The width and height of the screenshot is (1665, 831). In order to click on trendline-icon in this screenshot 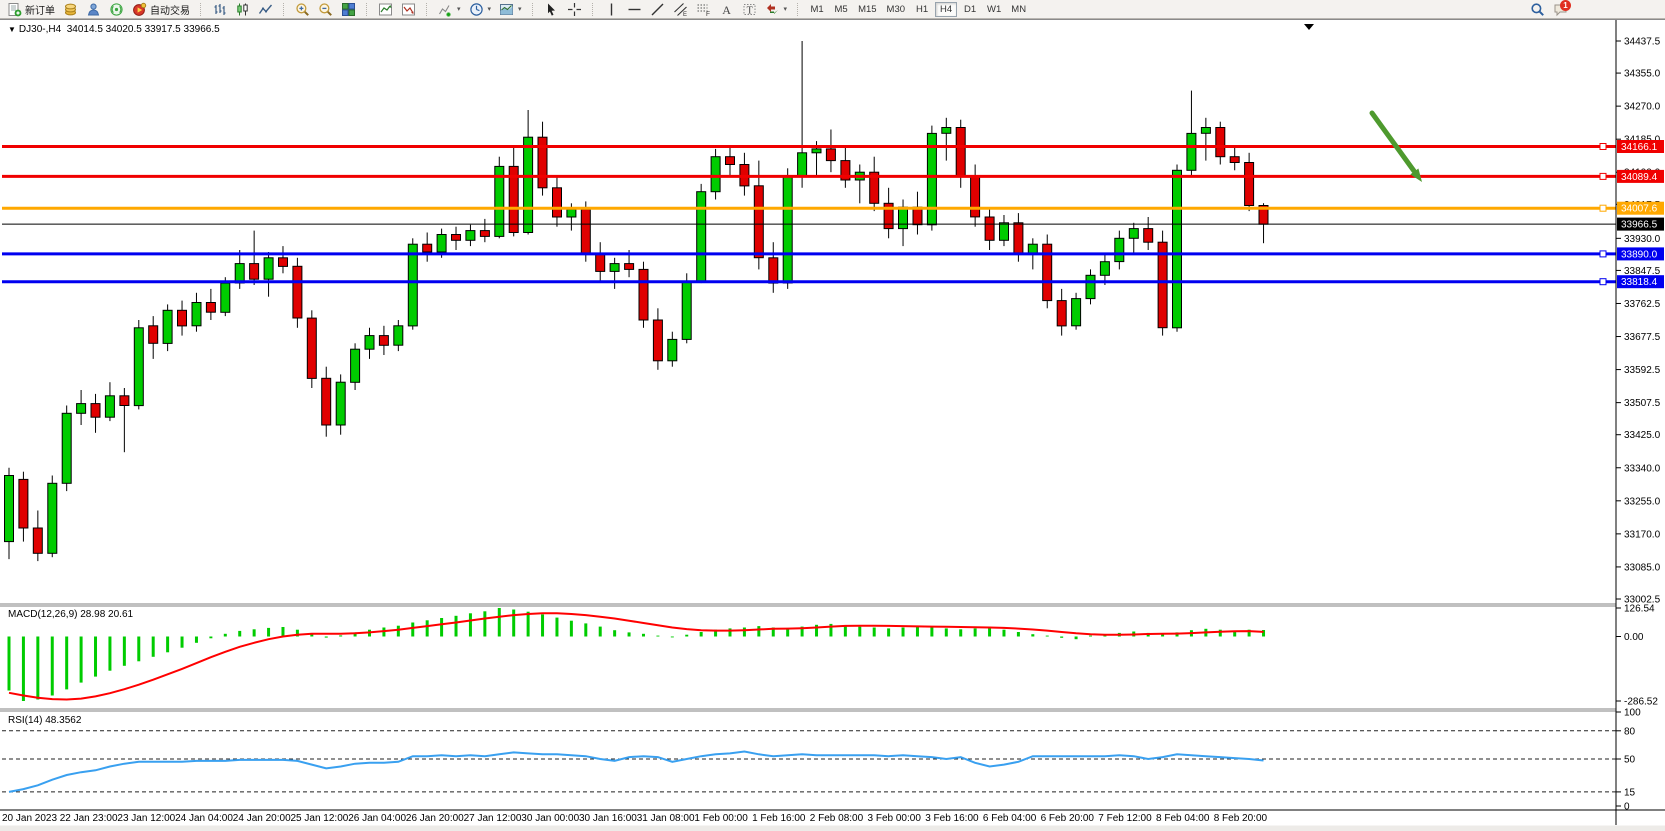, I will do `click(657, 9)`.